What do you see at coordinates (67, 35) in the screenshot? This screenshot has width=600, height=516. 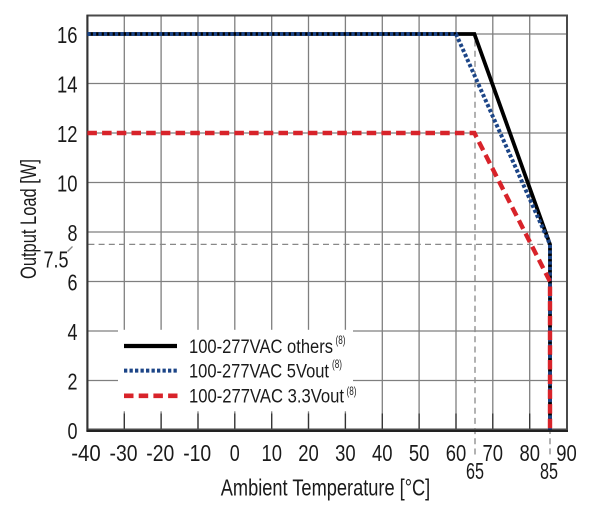 I see `svg-text: 16` at bounding box center [67, 35].